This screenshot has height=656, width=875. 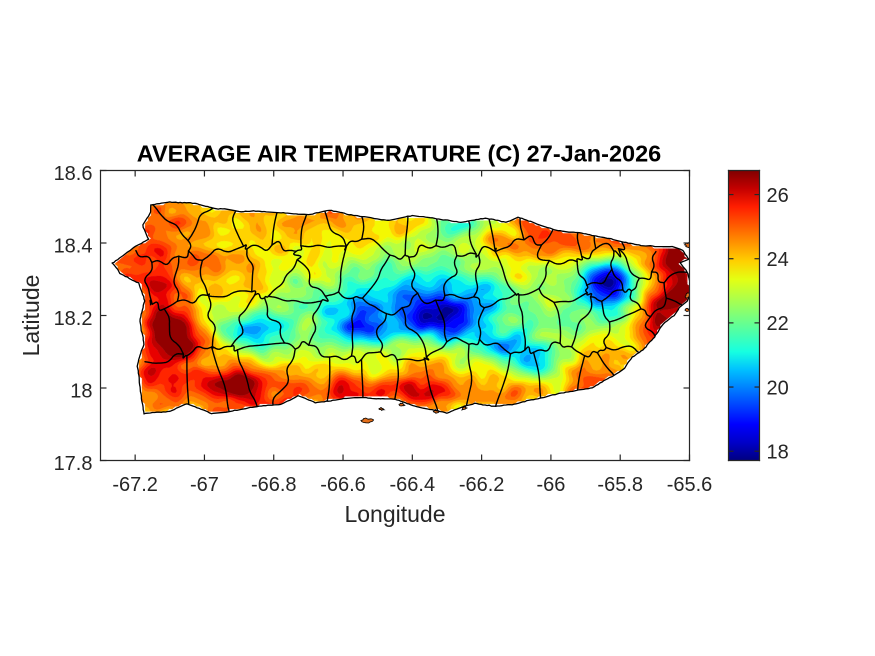 What do you see at coordinates (690, 485) in the screenshot?
I see `svg-text: -65.6` at bounding box center [690, 485].